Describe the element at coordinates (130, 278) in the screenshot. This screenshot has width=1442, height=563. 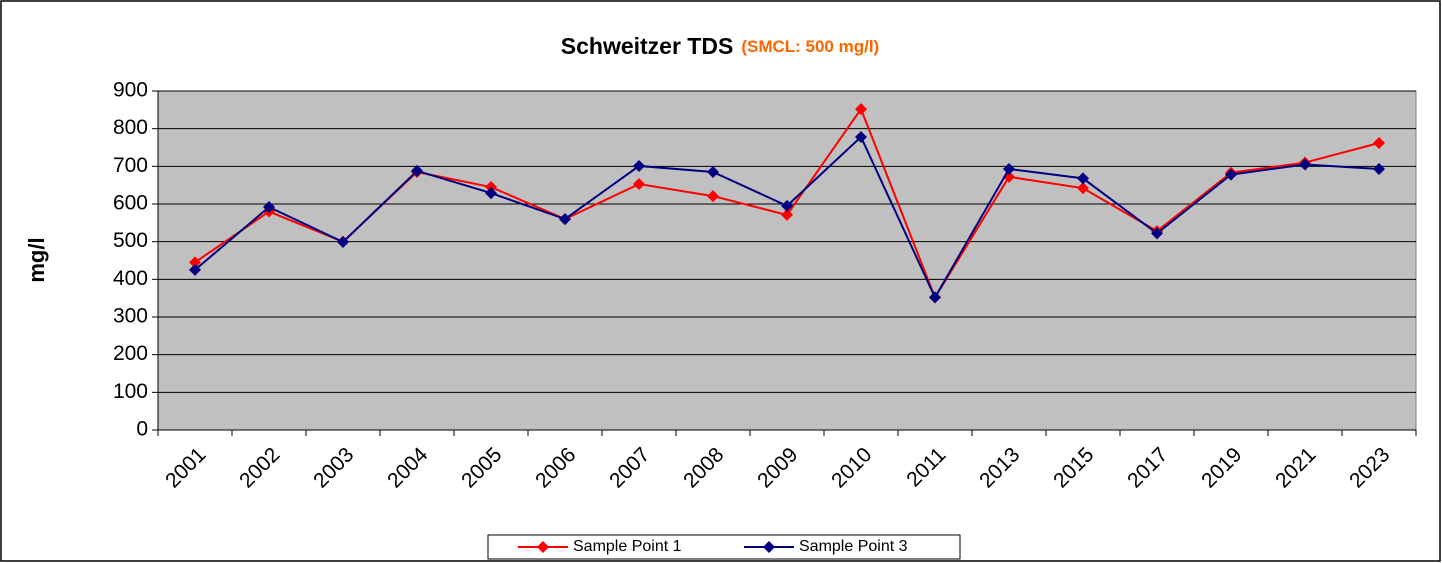
I see `y-tick-label: 400` at that location.